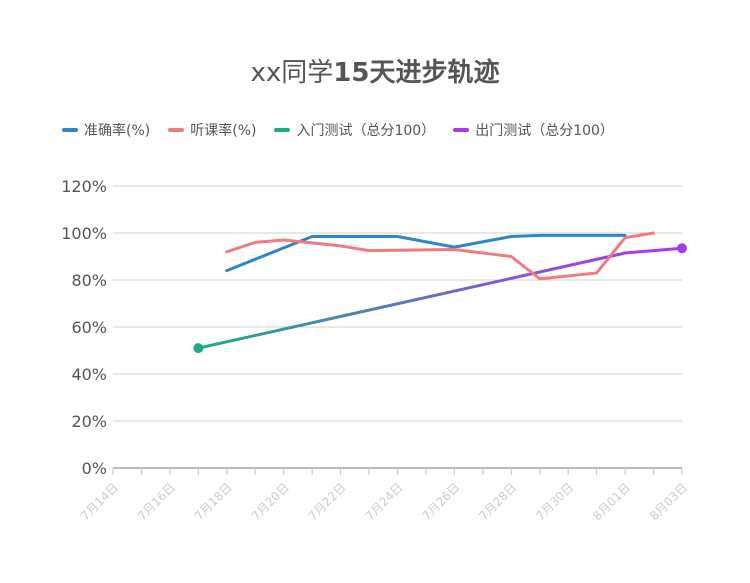 The width and height of the screenshot is (750, 583). I want to click on x-tick-label-3: 7月20日, so click(270, 501).